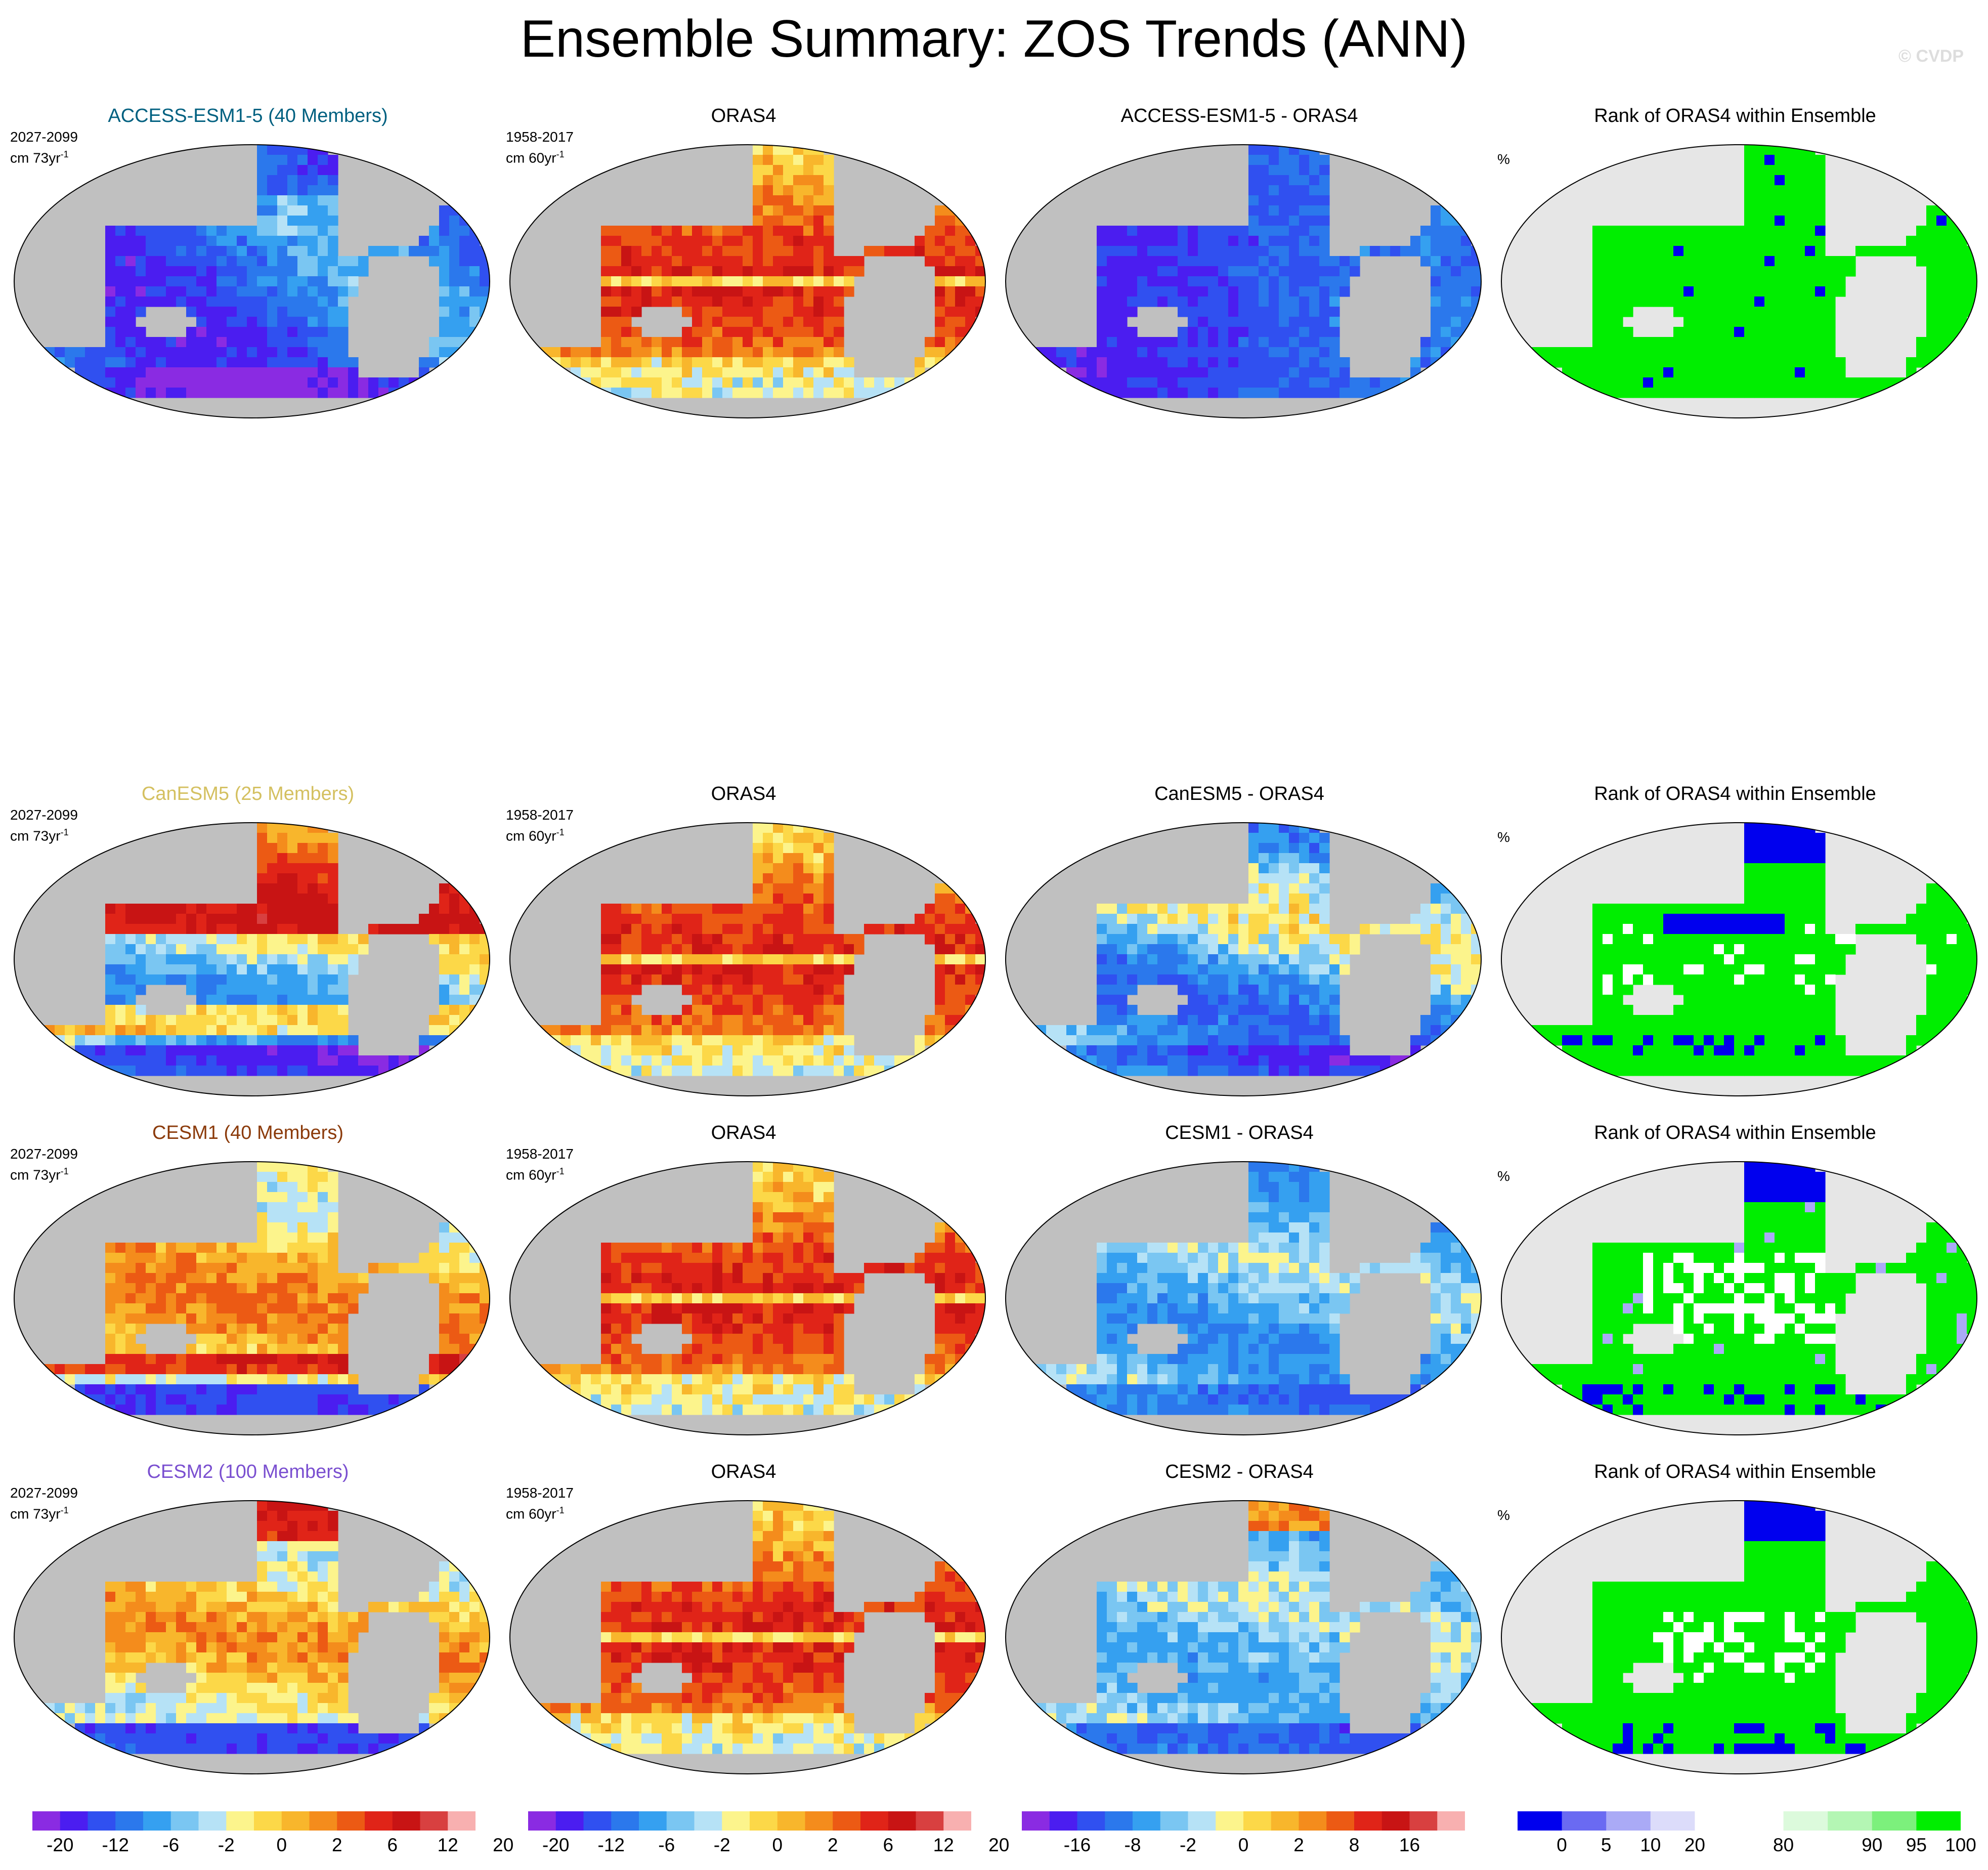 This screenshot has width=1988, height=1870. Describe the element at coordinates (247, 1132) in the screenshot. I see `panel-title: CESM1 (40 Members)` at that location.